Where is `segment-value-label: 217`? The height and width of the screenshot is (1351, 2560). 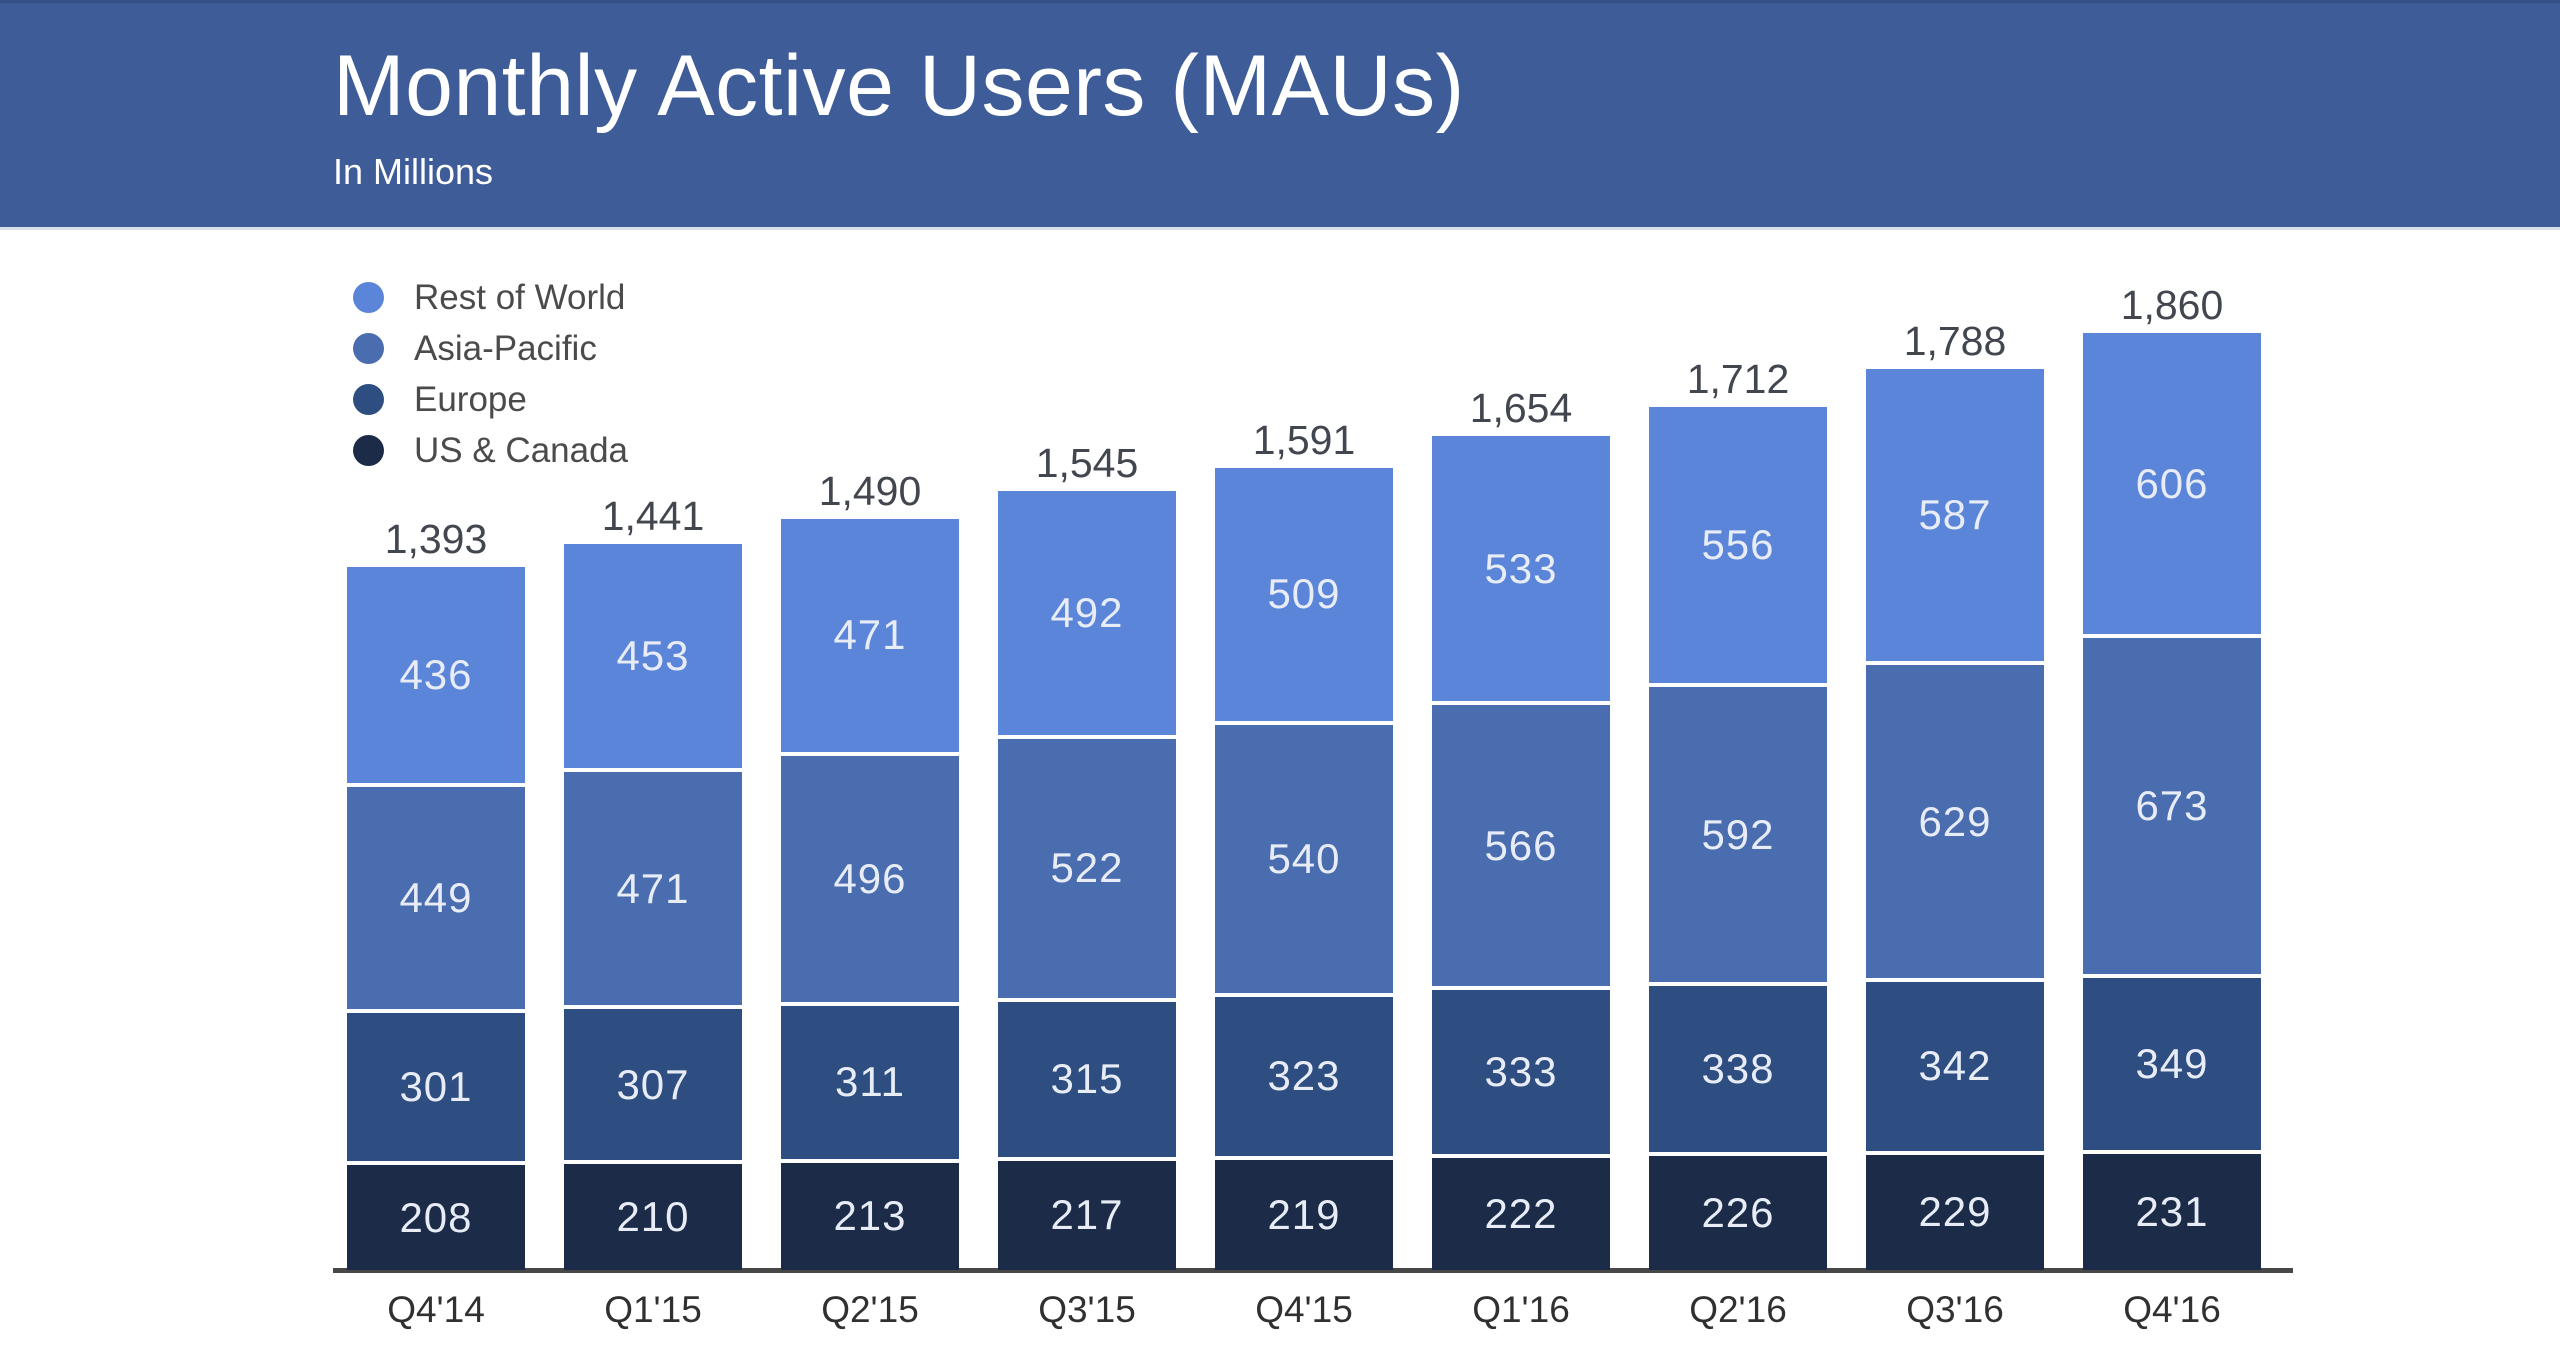 segment-value-label: 217 is located at coordinates (1087, 1215).